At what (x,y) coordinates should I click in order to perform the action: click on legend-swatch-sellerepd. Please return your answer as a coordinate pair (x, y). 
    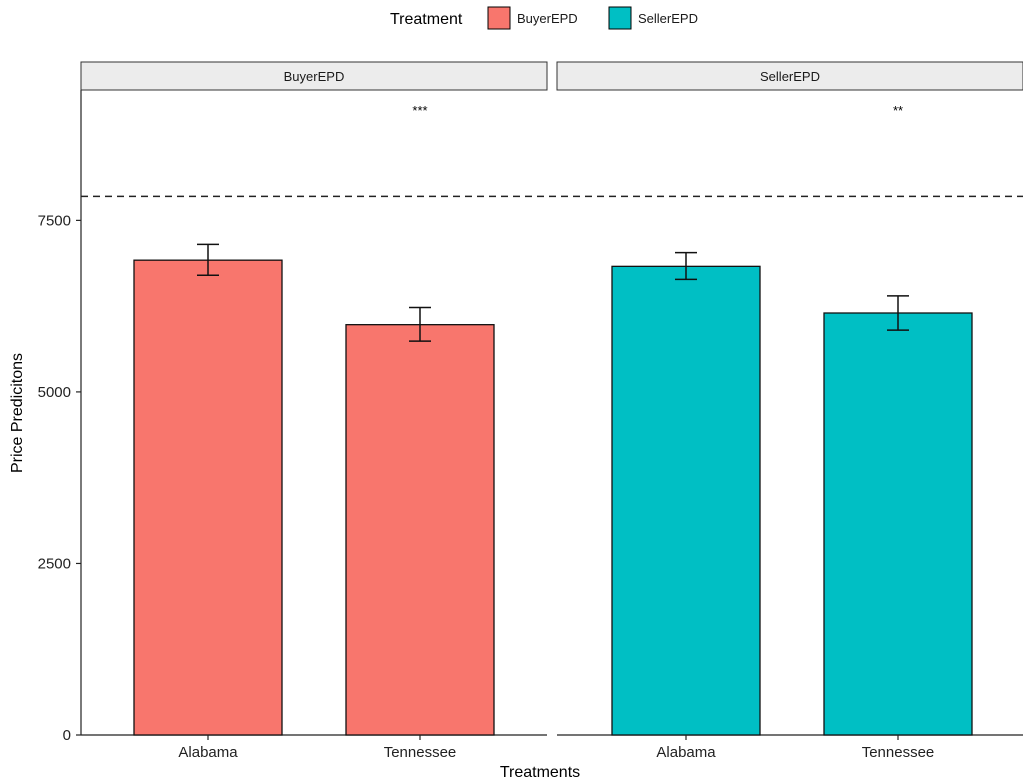
    Looking at the image, I should click on (620, 18).